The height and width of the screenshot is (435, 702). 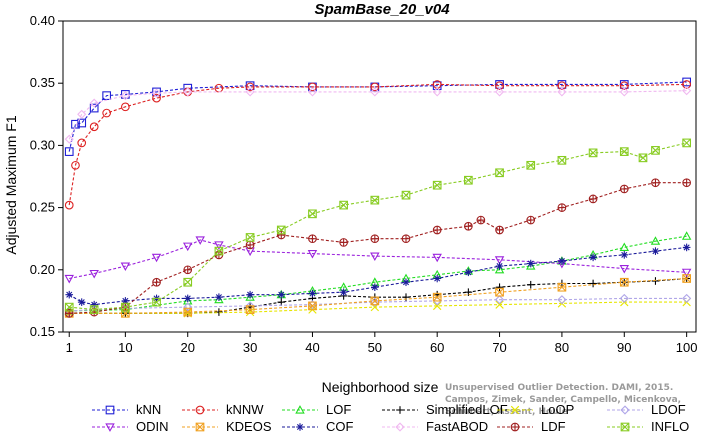 I want to click on x-tick-label: 90, so click(x=624, y=347).